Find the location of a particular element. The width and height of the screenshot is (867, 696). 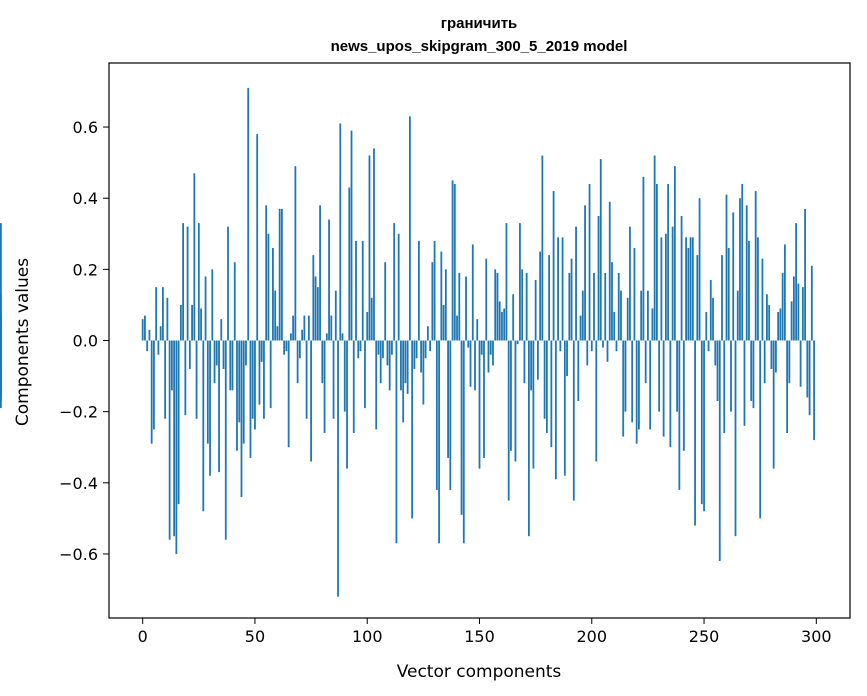

x-tick-label: 250 is located at coordinates (704, 636).